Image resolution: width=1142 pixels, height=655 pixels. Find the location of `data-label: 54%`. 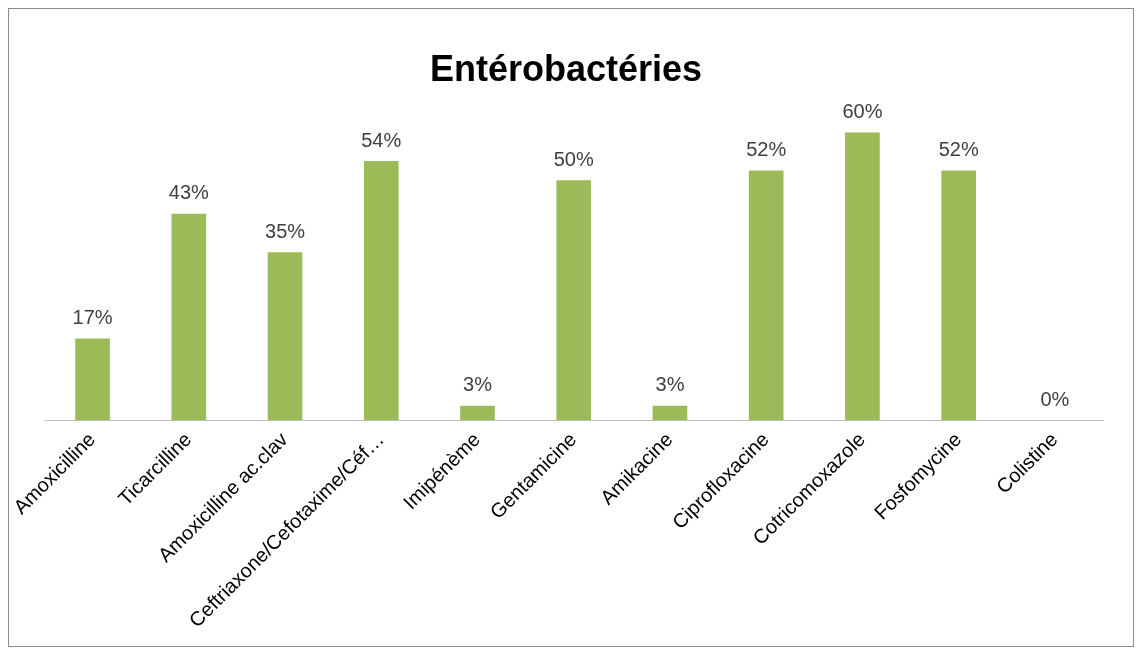

data-label: 54% is located at coordinates (381, 139).